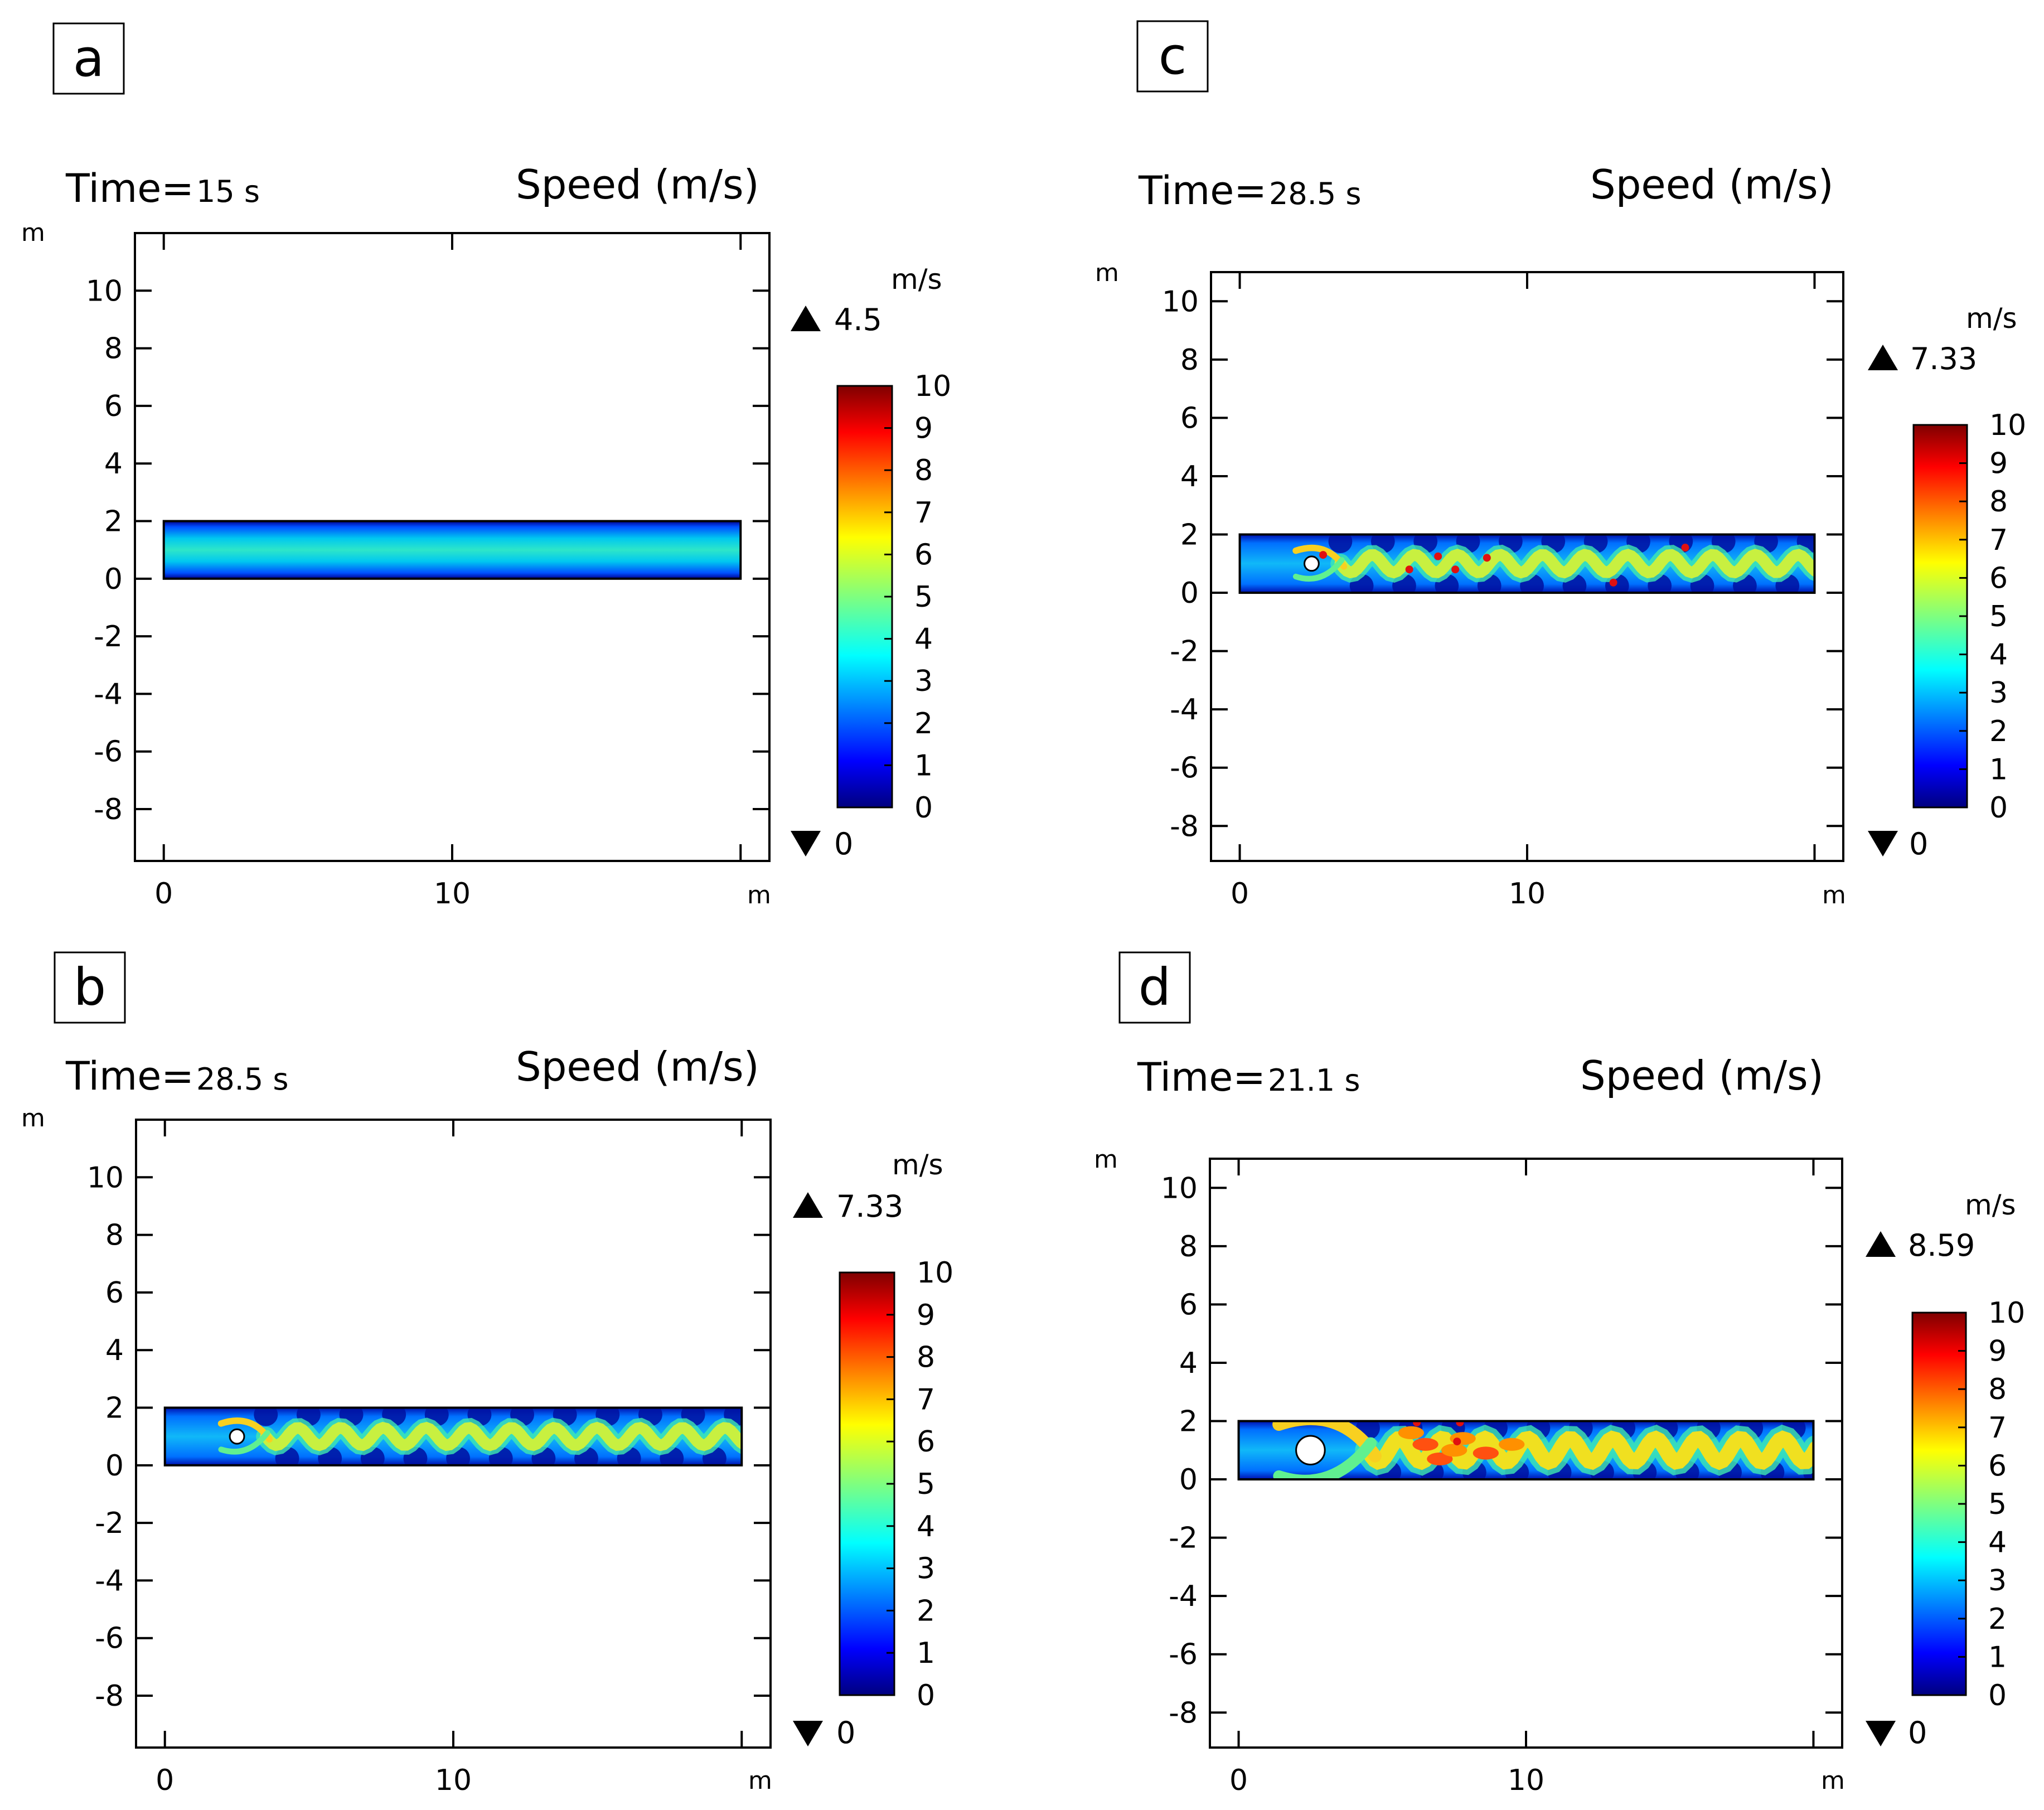 This screenshot has height=1810, width=2044. What do you see at coordinates (115, 1235) in the screenshot?
I see `y-tick-label: 8` at bounding box center [115, 1235].